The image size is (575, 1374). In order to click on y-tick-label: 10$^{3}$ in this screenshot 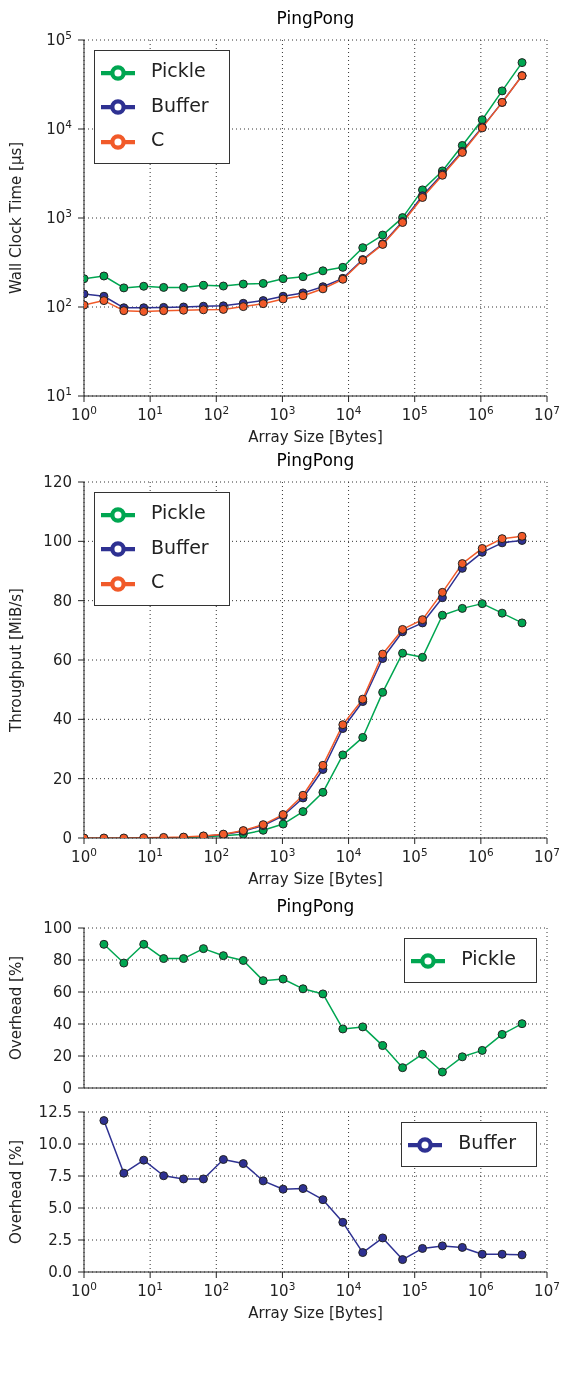, I will do `click(59, 217)`.